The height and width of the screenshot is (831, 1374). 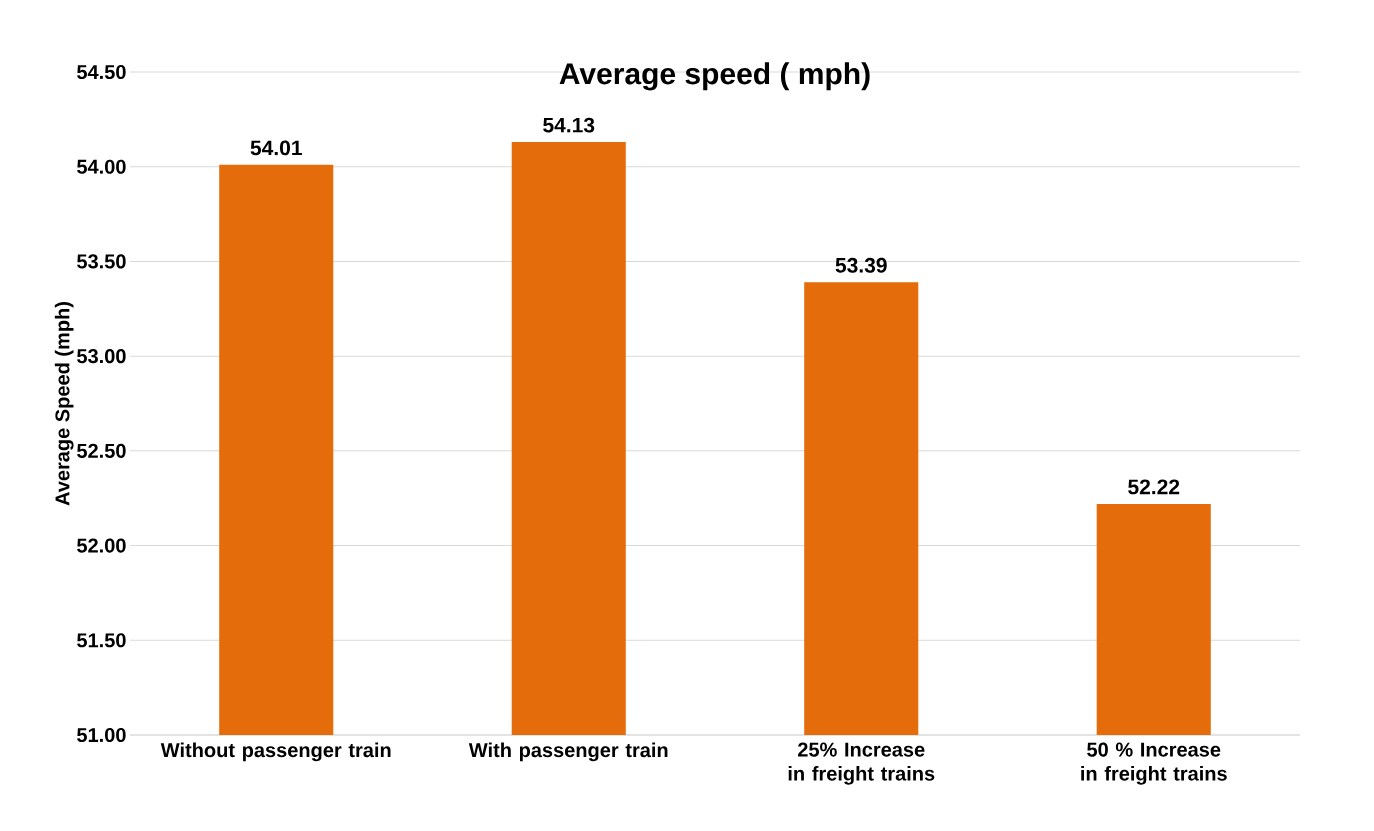 I want to click on chart-title: Average speed ( mph), so click(x=714, y=76).